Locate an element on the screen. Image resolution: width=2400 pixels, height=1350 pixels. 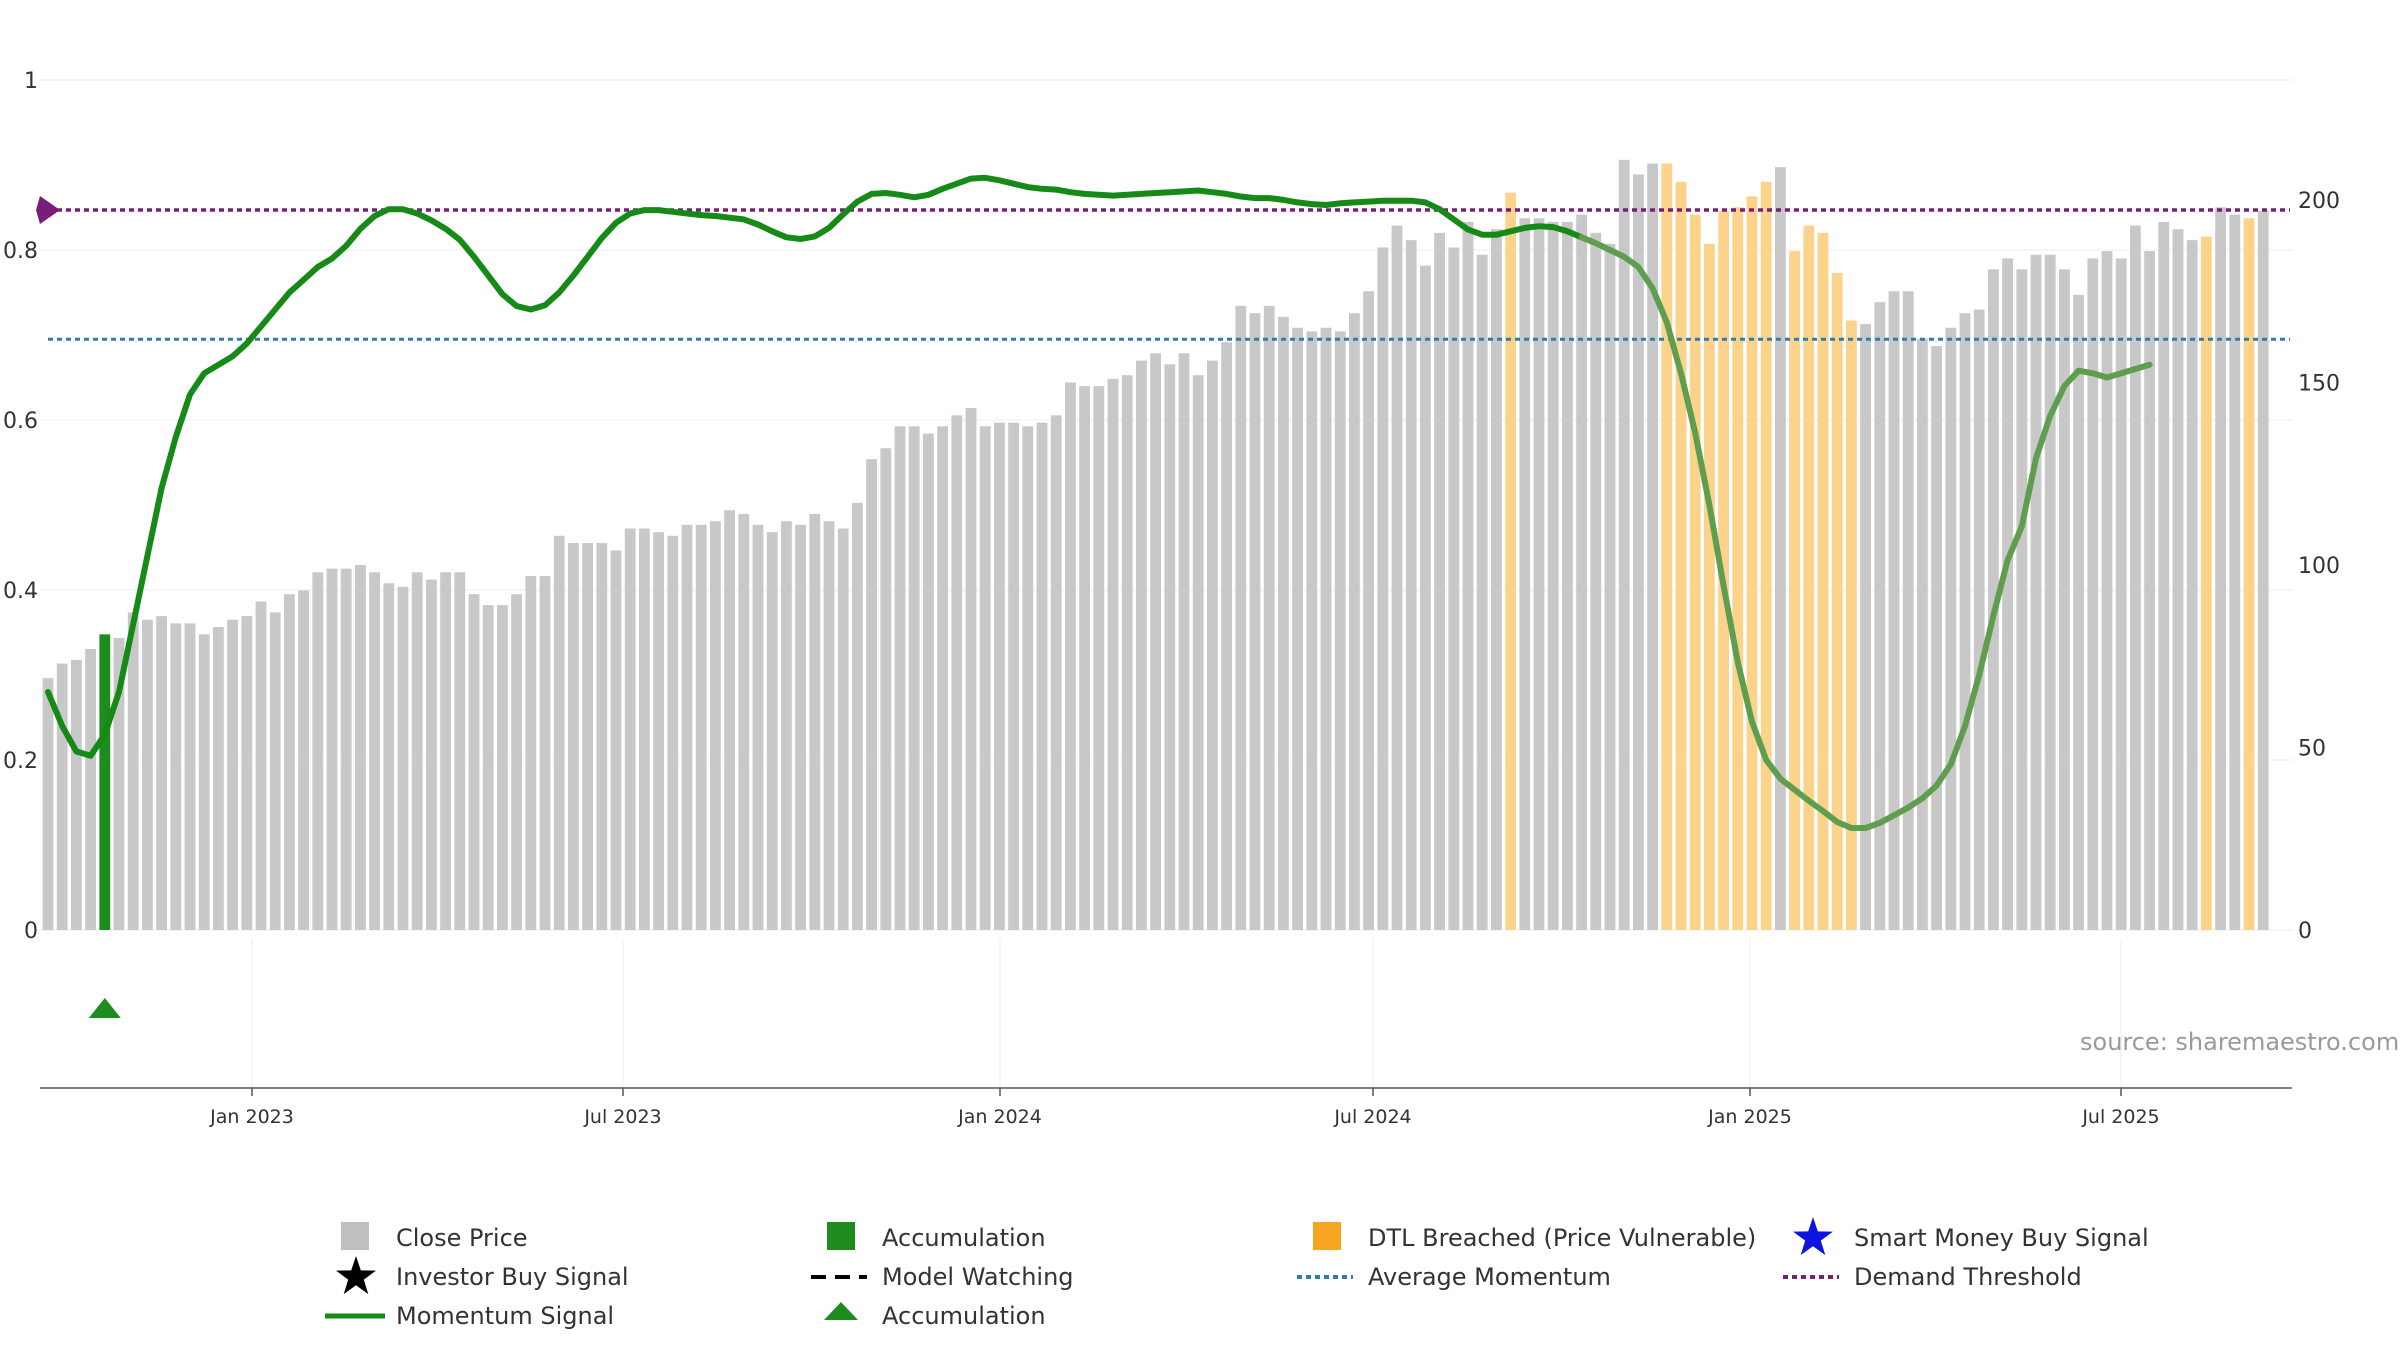
legend-blue-star-icon is located at coordinates (1813, 1236).